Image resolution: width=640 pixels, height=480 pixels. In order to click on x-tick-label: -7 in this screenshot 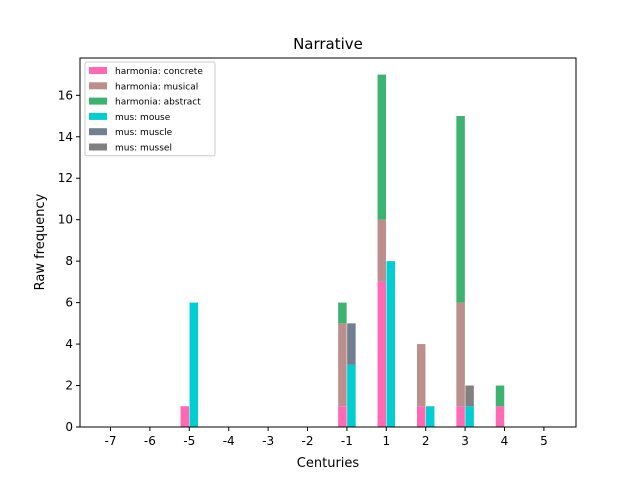, I will do `click(111, 441)`.